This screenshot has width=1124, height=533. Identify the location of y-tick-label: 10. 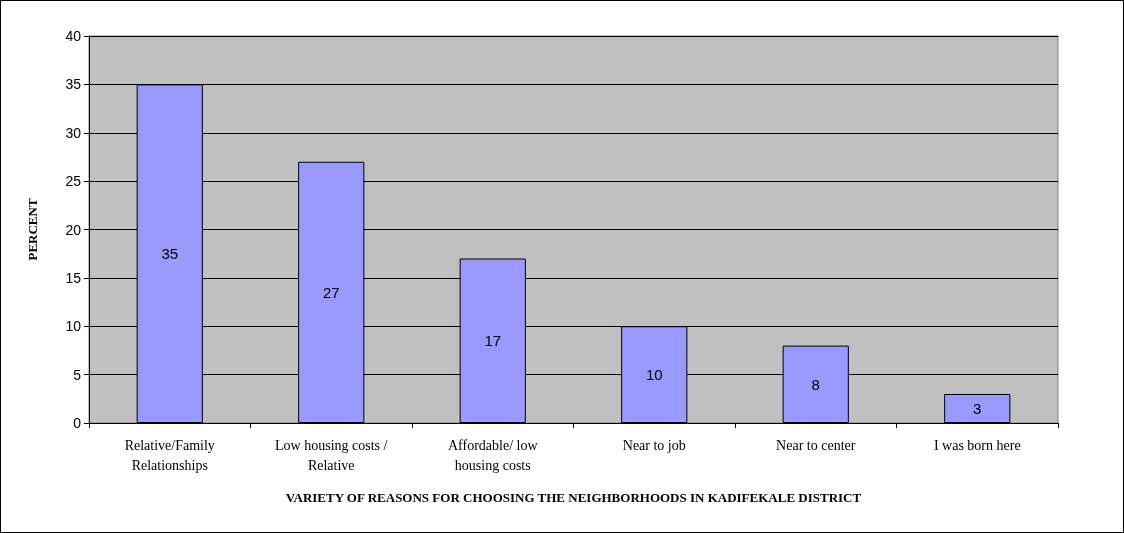
(73, 326).